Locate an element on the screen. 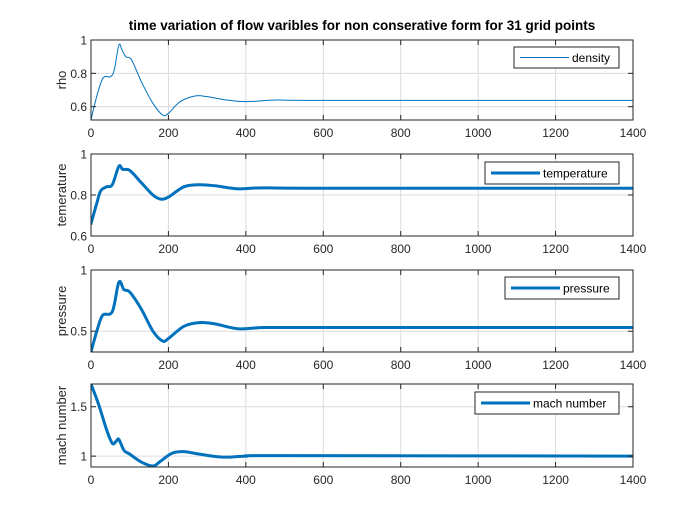  legend-label: density is located at coordinates (591, 58).